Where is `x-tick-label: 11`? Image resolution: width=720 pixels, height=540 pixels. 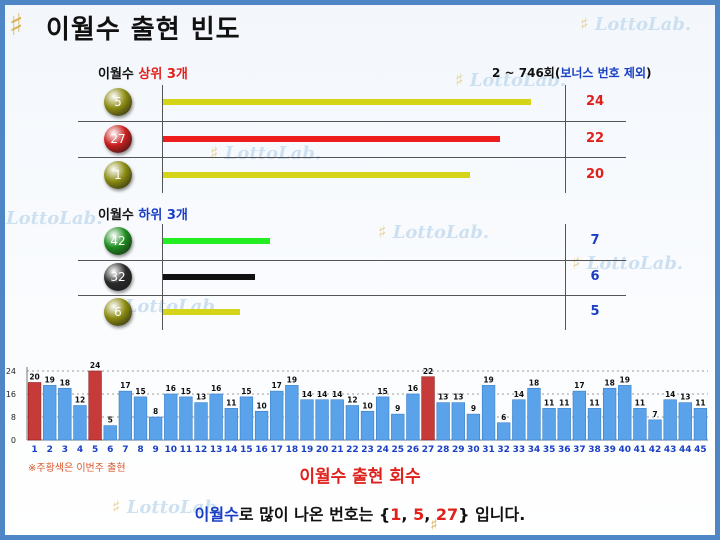 x-tick-label: 11 is located at coordinates (186, 450).